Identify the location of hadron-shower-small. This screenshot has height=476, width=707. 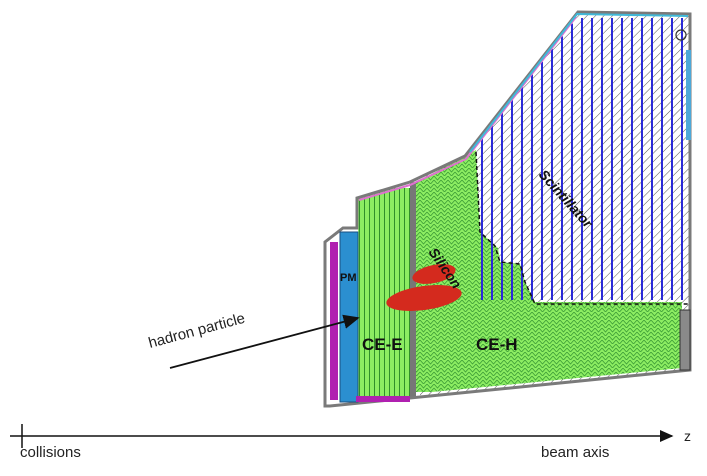
(434, 274).